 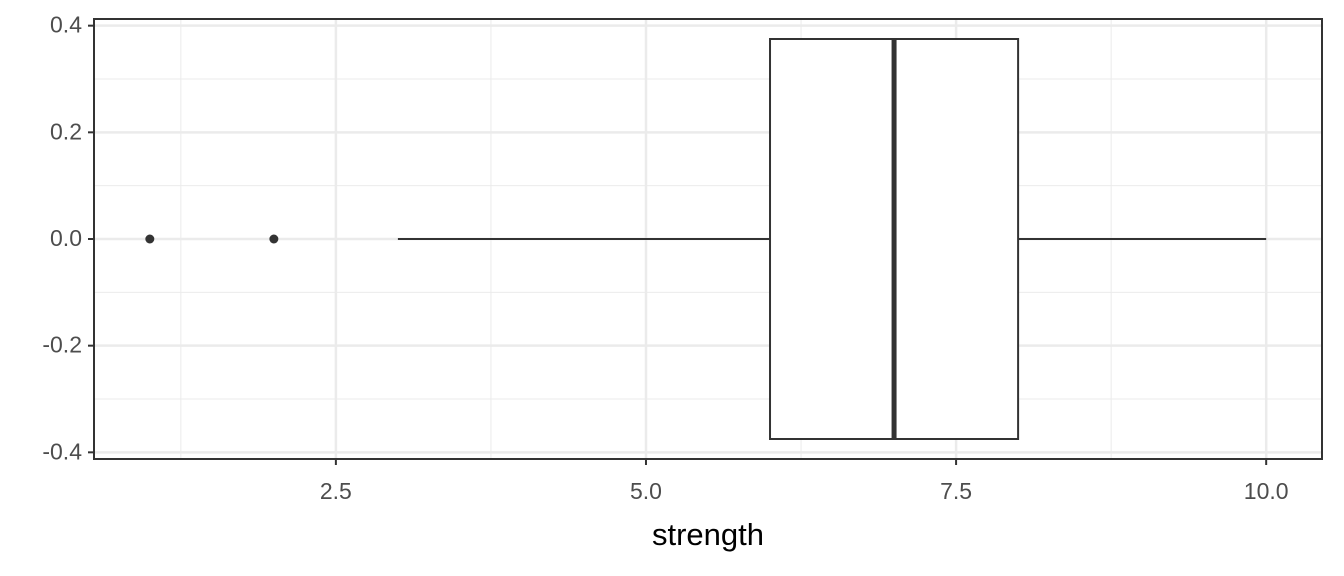 I want to click on x-tick-label: 7.5, so click(x=956, y=491).